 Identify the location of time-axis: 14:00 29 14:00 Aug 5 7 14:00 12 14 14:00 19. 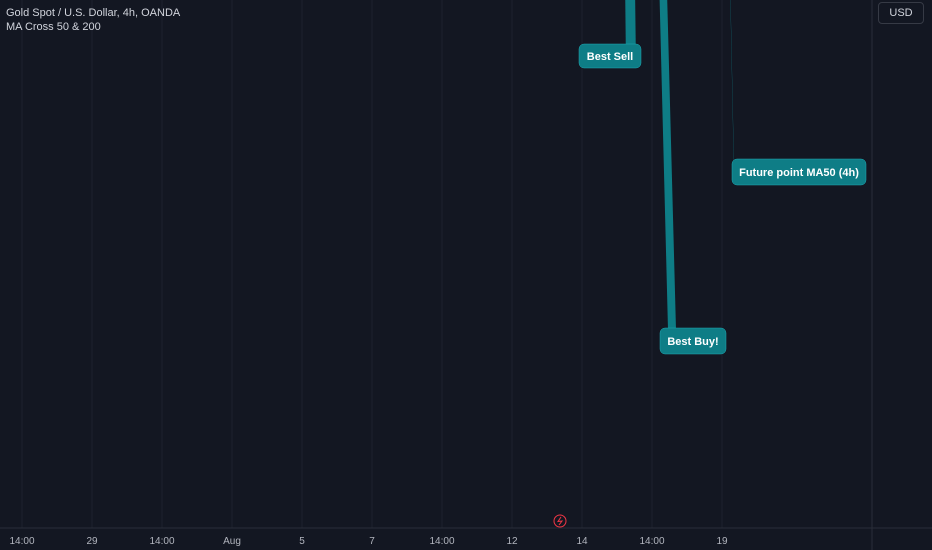
(466, 537).